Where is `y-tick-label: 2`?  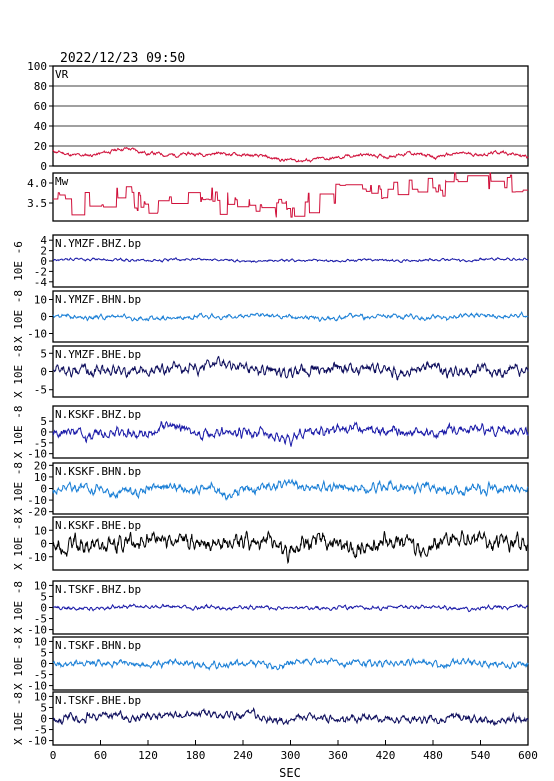 y-tick-label: 2 is located at coordinates (43, 251).